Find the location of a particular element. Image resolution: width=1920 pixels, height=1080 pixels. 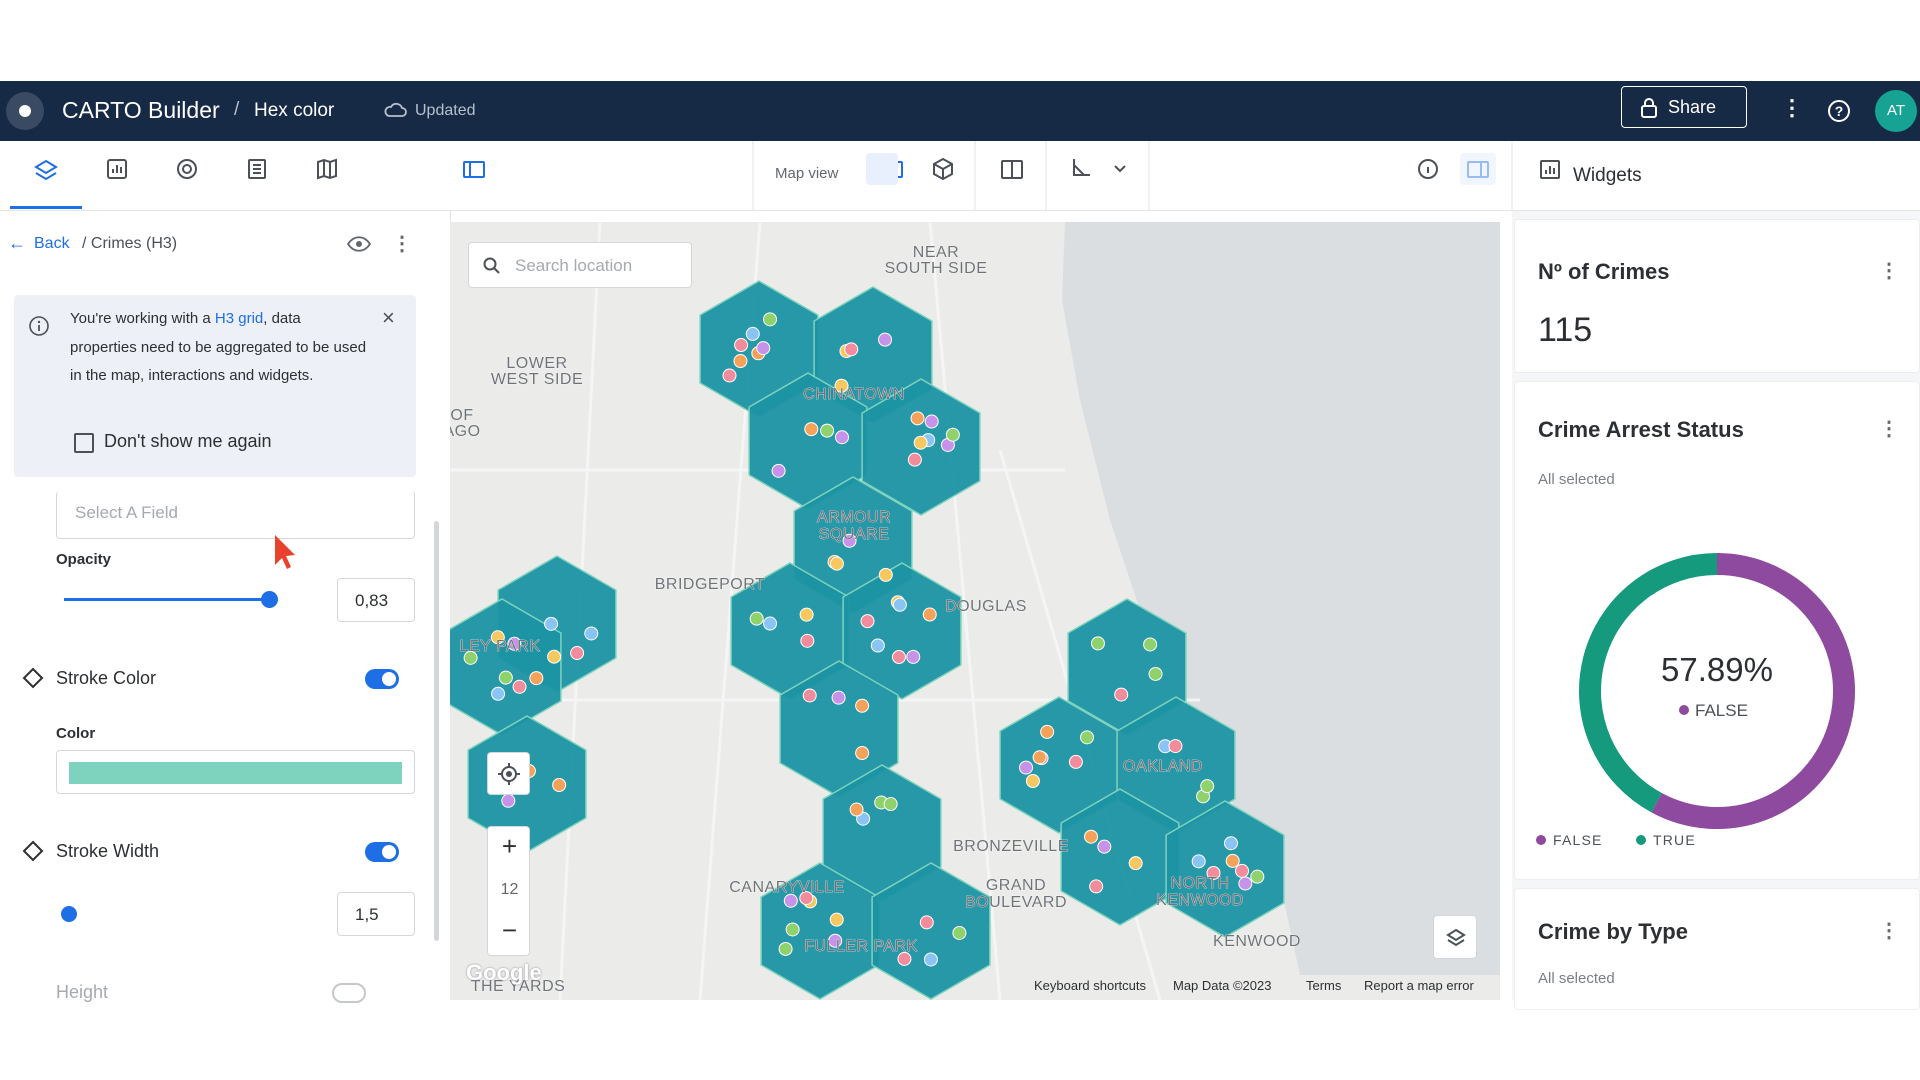

search-placeholder: Search location is located at coordinates (574, 265).